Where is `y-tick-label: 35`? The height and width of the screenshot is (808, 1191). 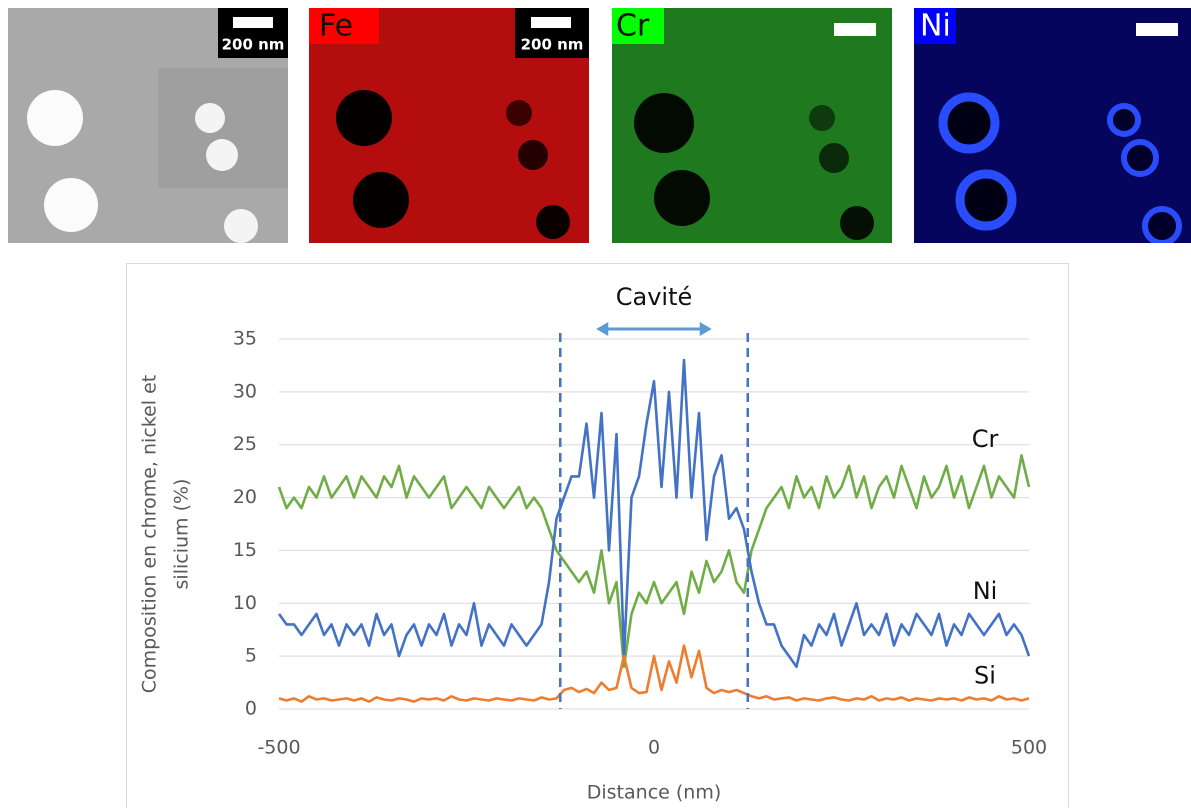
y-tick-label: 35 is located at coordinates (245, 339).